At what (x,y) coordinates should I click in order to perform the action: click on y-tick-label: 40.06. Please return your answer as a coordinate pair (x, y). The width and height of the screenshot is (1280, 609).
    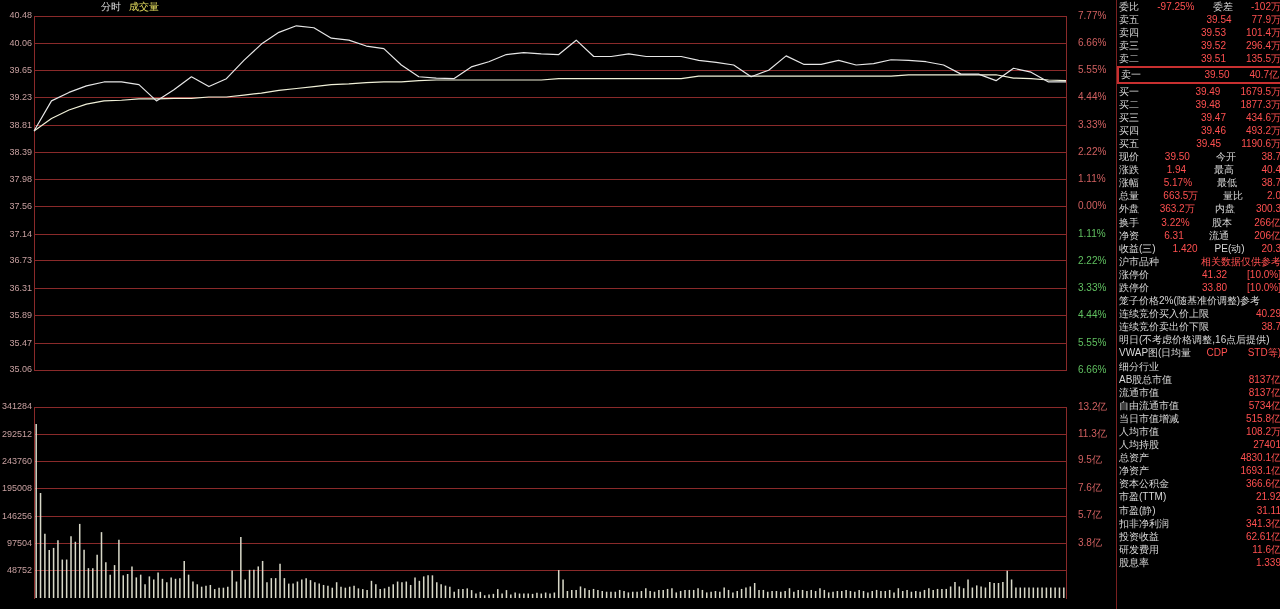
    Looking at the image, I should click on (20, 42).